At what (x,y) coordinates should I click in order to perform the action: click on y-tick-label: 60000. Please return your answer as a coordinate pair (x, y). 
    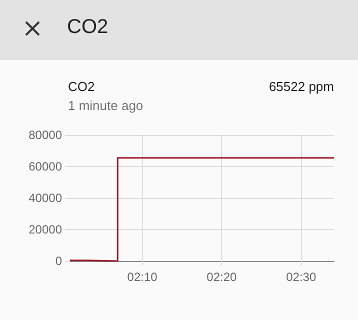
    Looking at the image, I should click on (45, 167).